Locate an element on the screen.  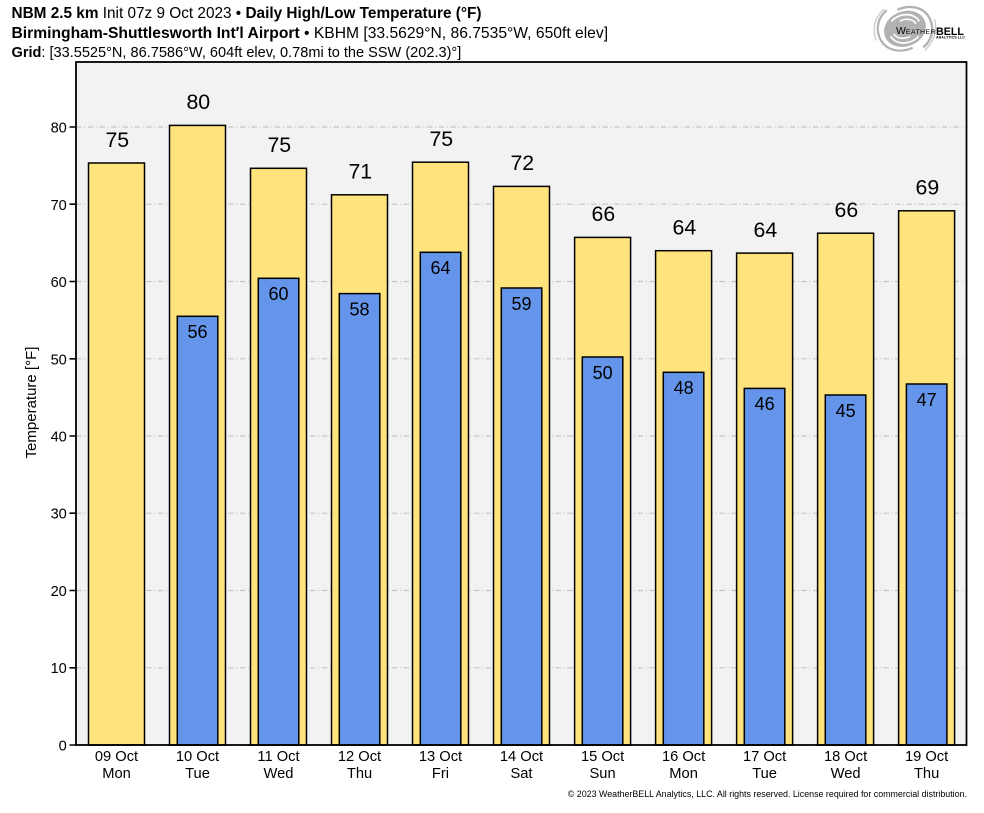
svg-text: 58 is located at coordinates (359, 309).